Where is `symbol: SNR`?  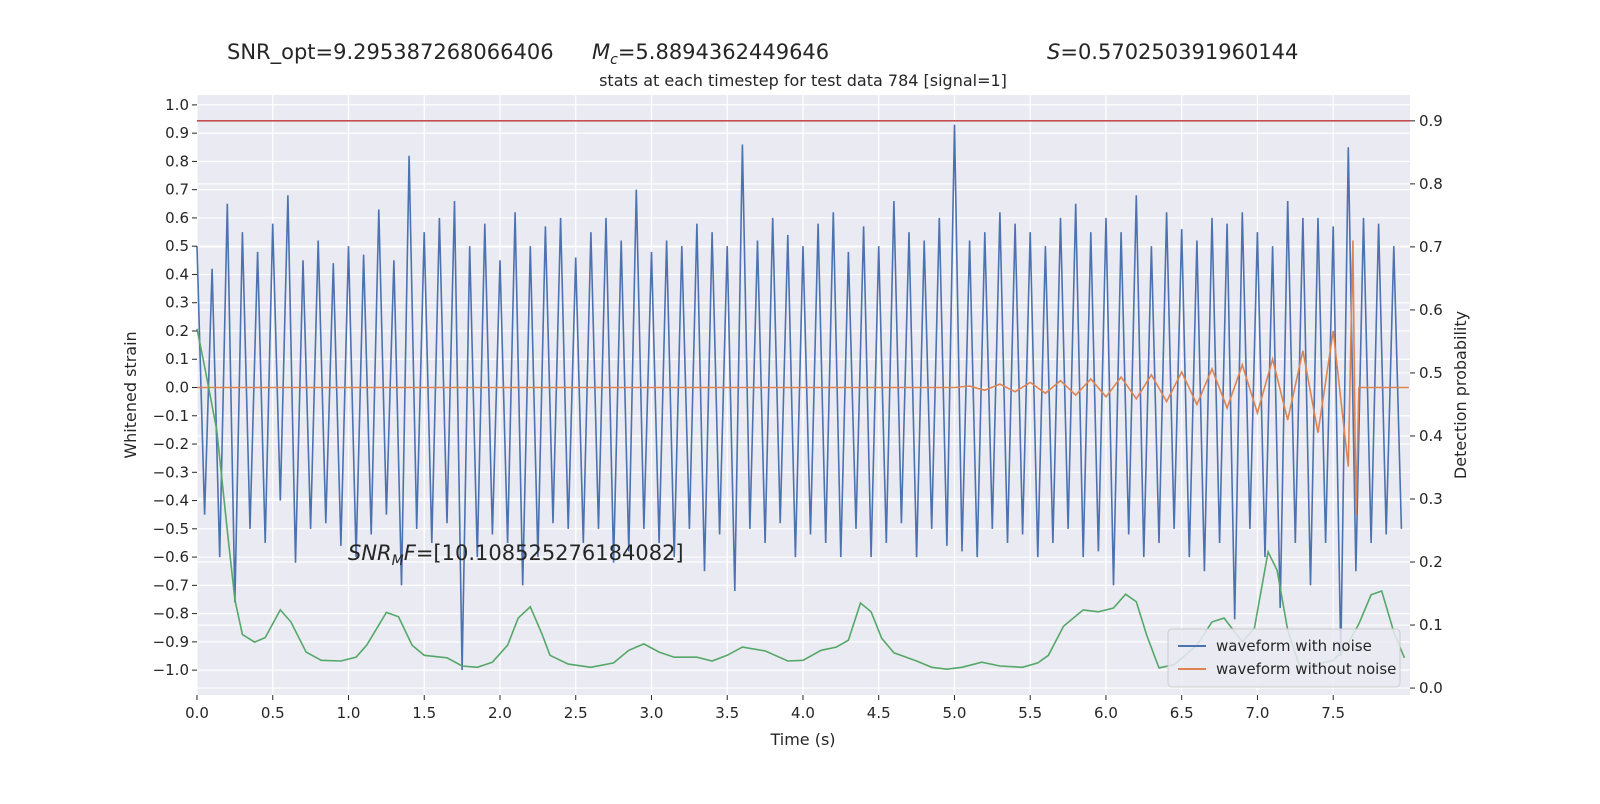
symbol: SNR is located at coordinates (370, 553).